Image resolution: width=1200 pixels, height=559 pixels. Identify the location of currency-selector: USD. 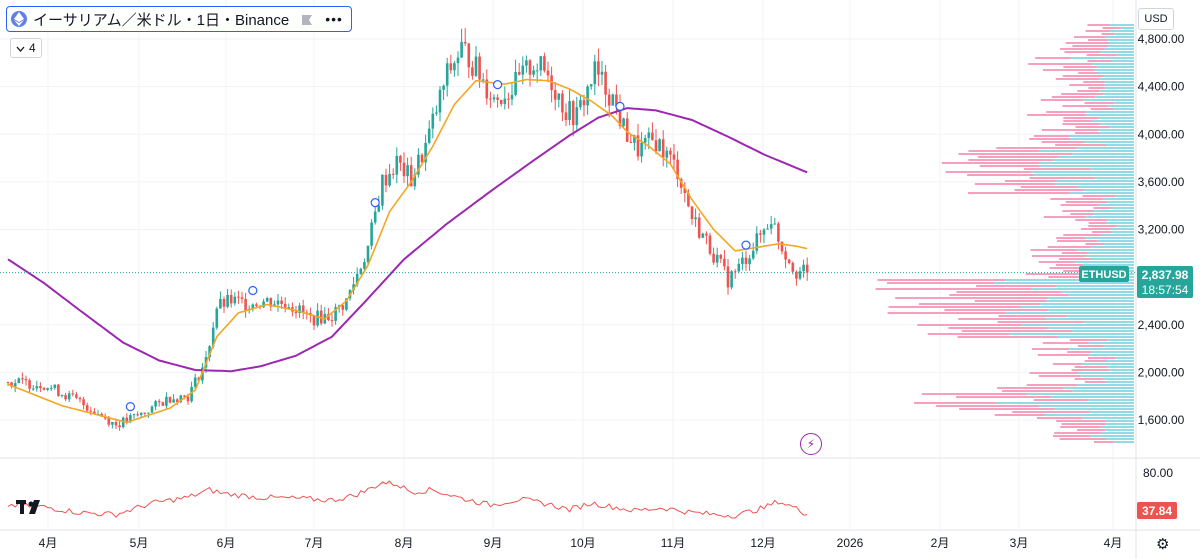
(1156, 19).